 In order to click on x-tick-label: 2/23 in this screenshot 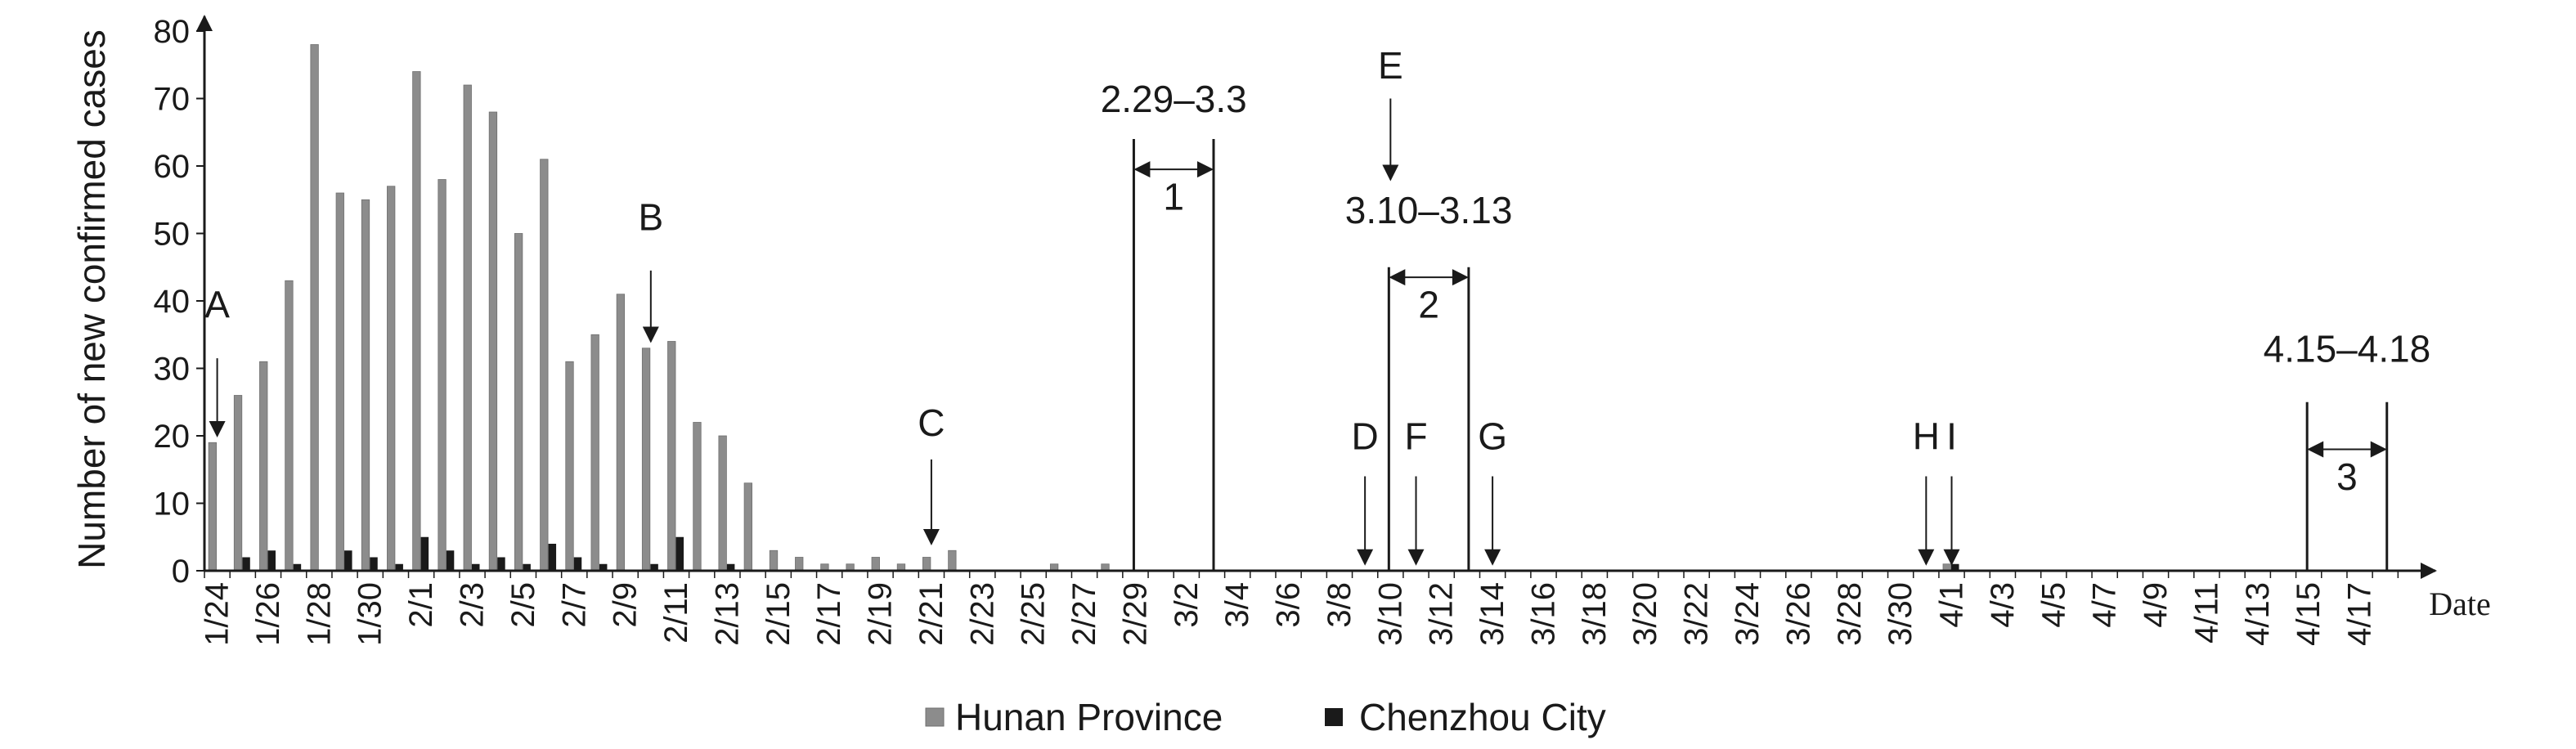, I will do `click(982, 614)`.